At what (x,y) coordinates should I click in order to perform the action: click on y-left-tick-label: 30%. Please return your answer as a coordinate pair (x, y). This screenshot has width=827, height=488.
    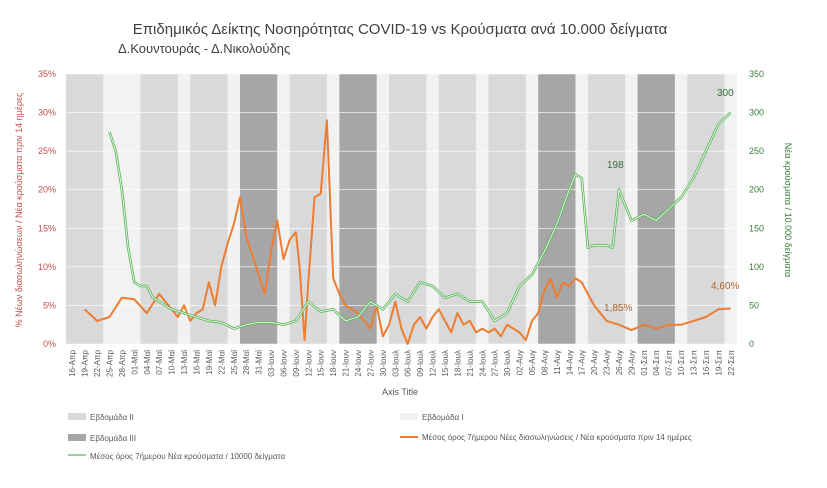
    Looking at the image, I should click on (47, 113).